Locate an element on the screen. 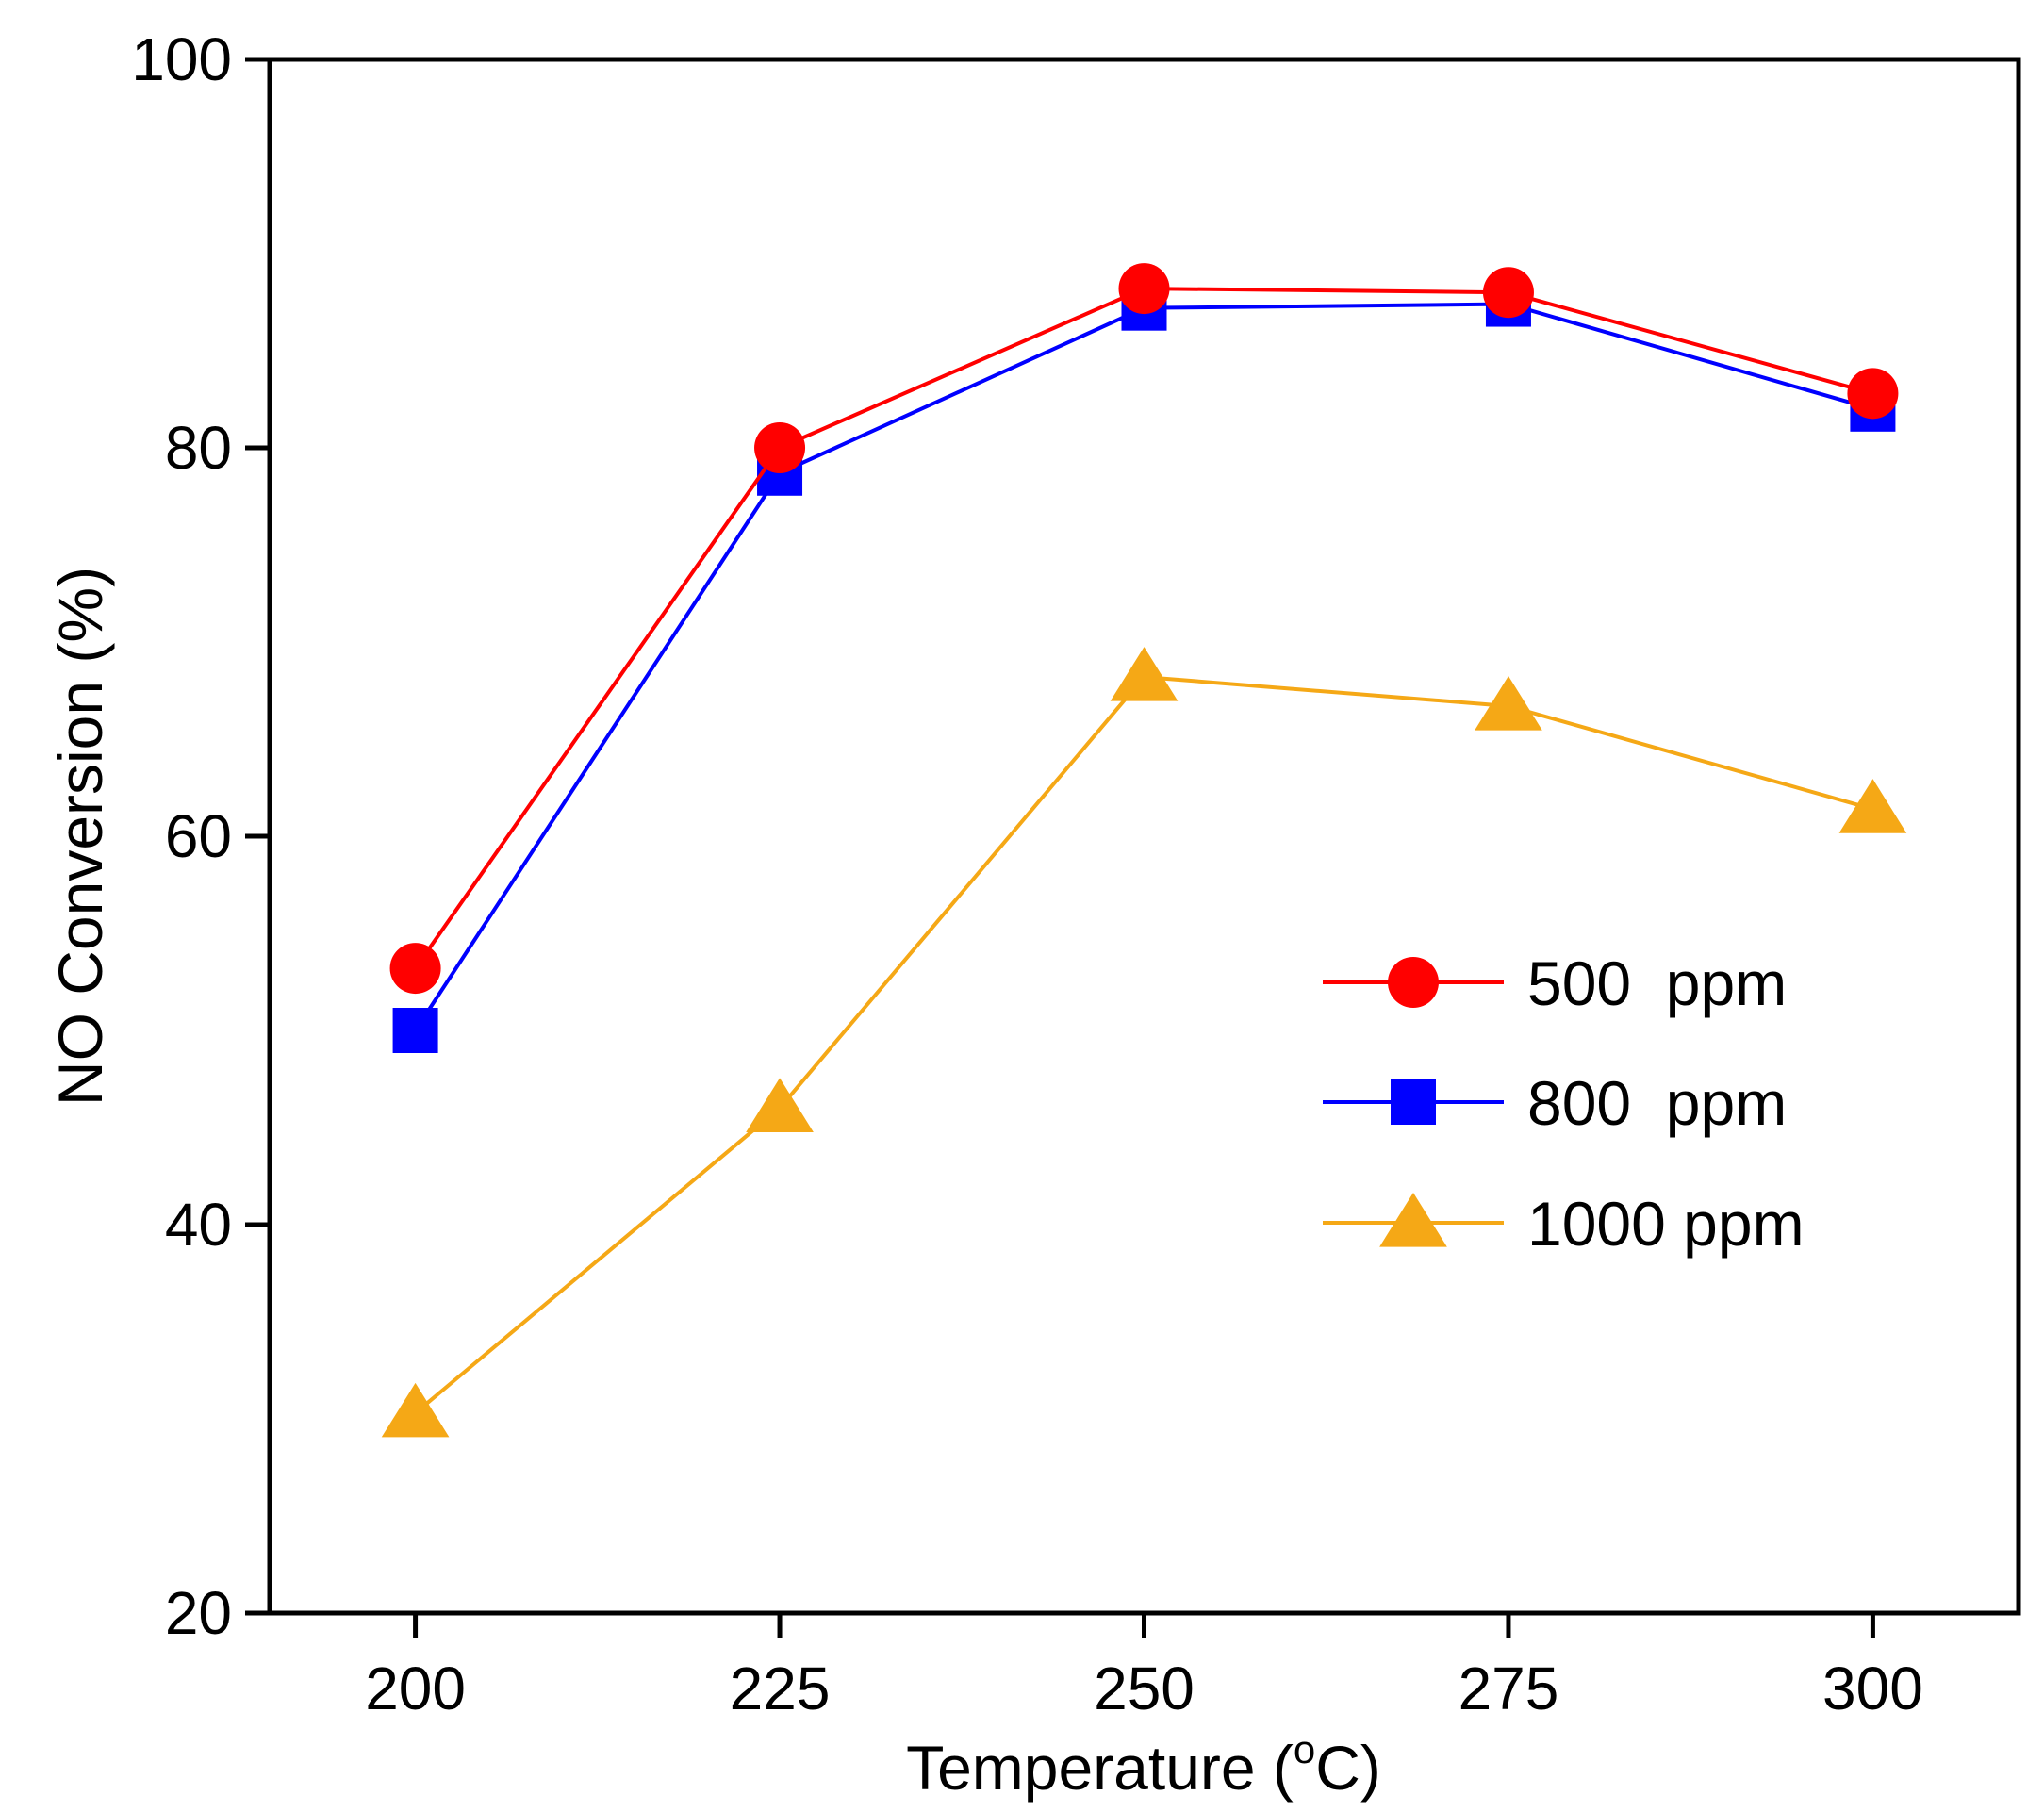  legend-label-3: 1000 ppm is located at coordinates (1666, 1224).